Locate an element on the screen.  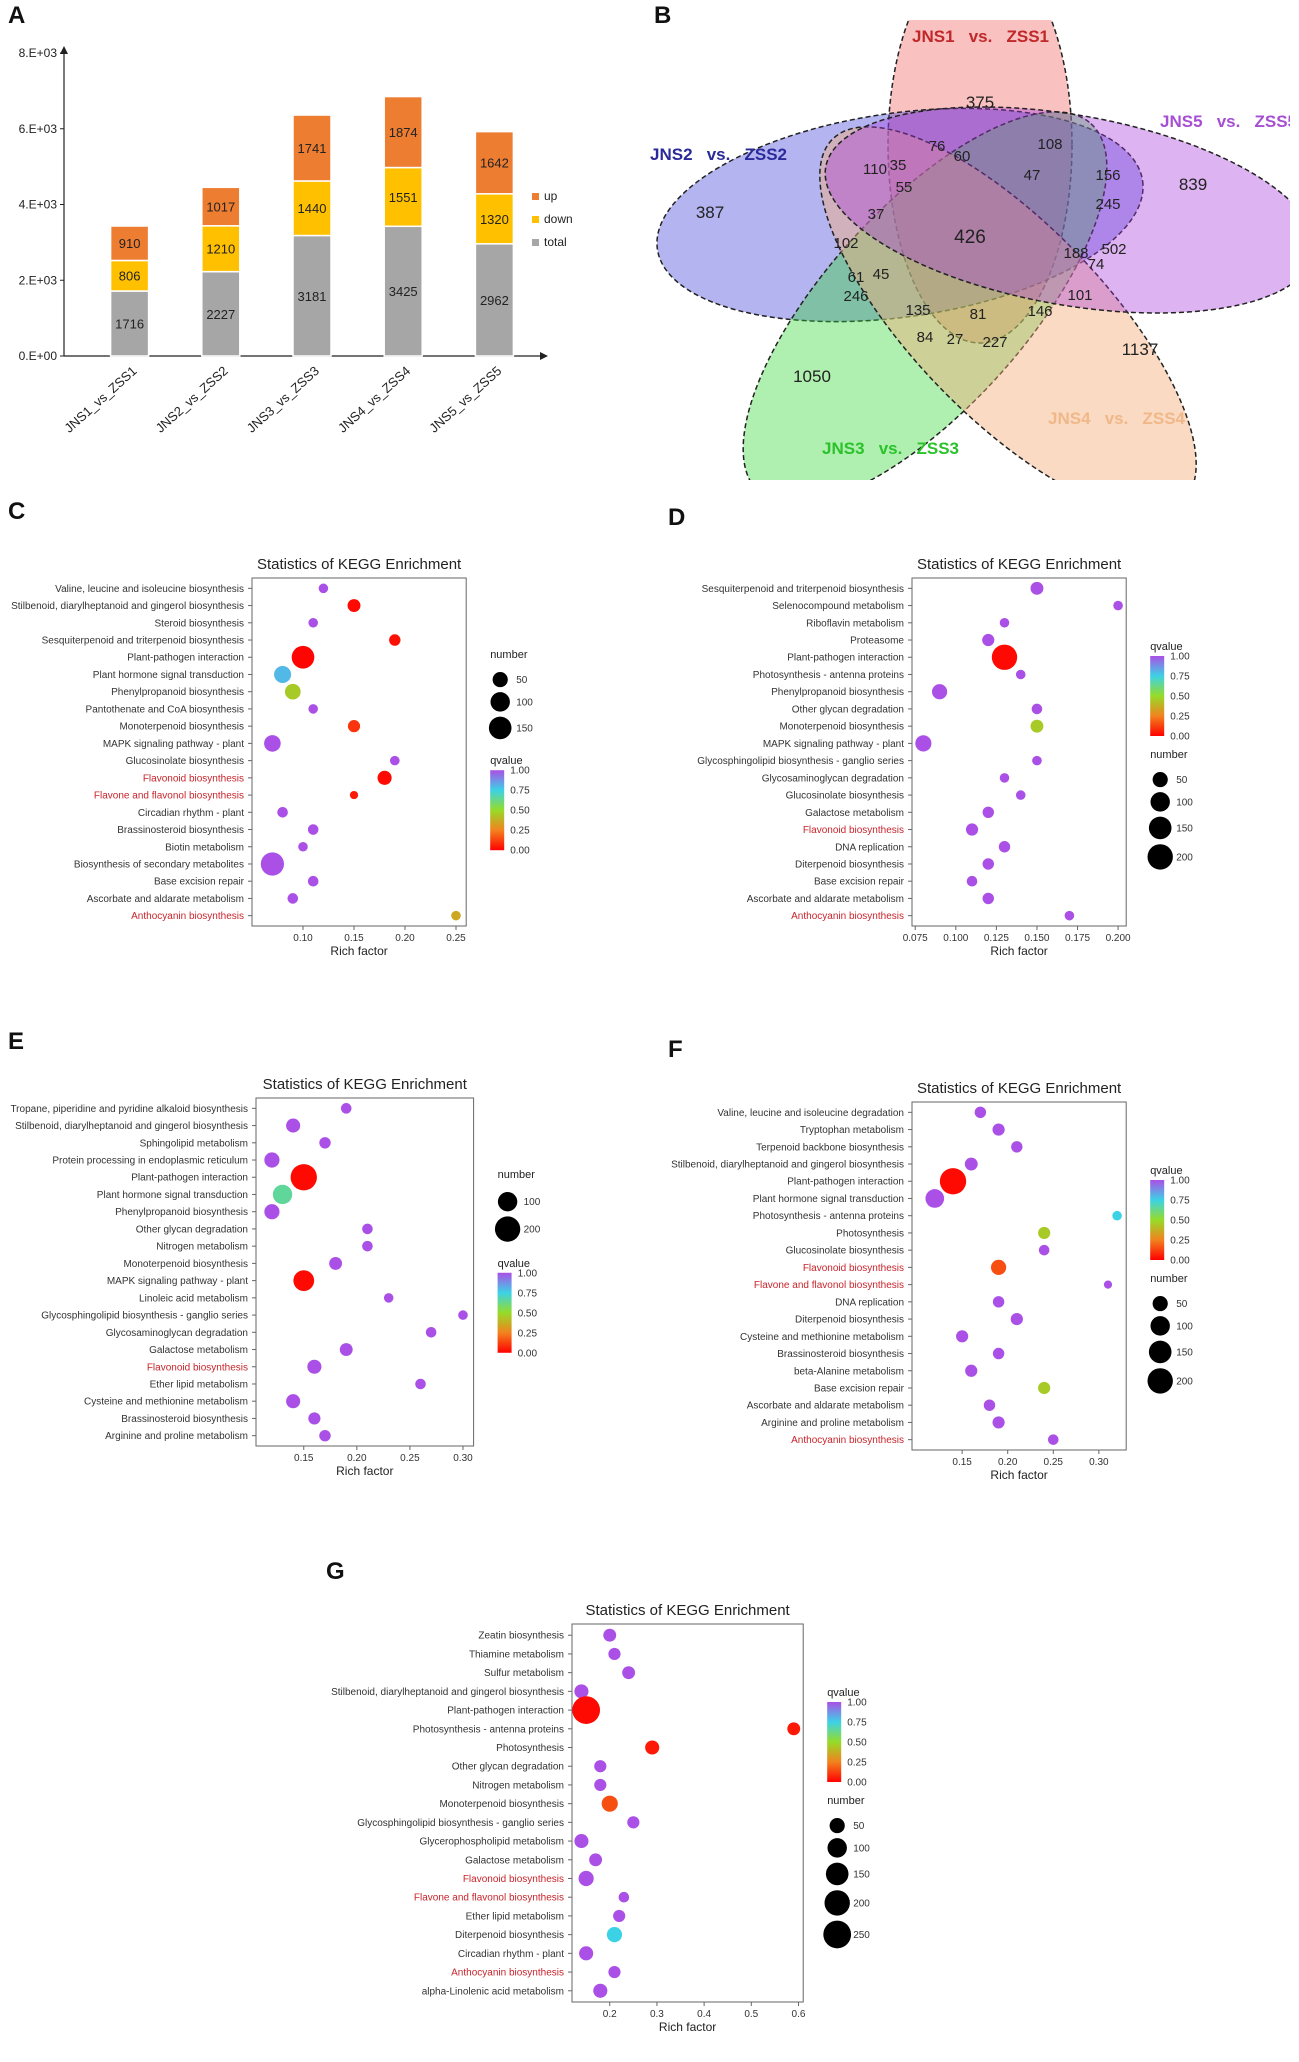
pathway-label: Anthocyanin biosynthesis is located at coordinates (847, 1440).